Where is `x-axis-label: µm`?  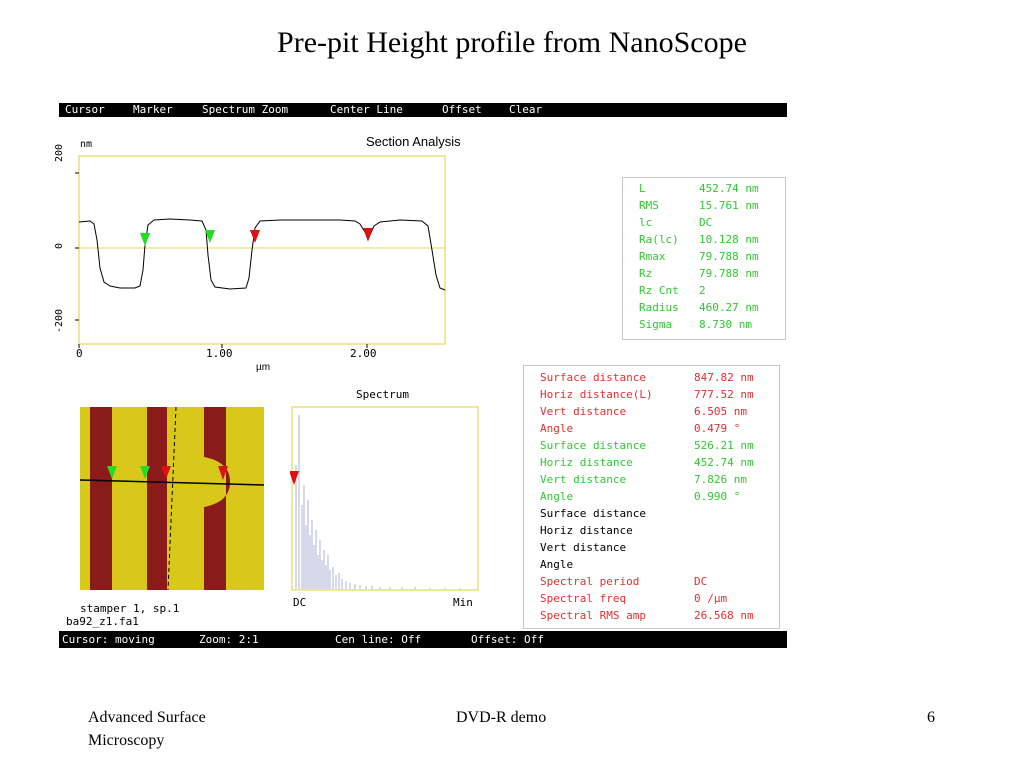
x-axis-label: µm is located at coordinates (263, 367).